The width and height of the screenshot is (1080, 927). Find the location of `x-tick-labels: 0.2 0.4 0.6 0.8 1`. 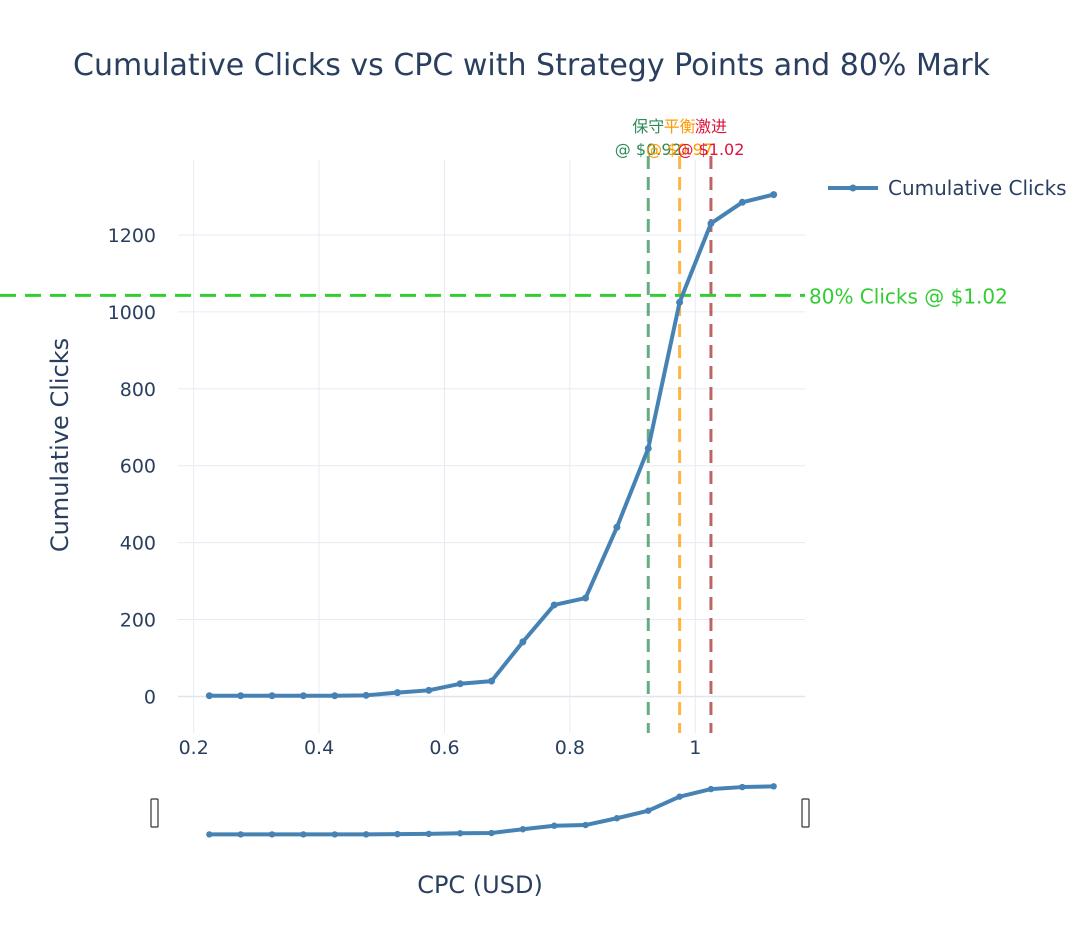

x-tick-labels: 0.2 0.4 0.6 0.8 1 is located at coordinates (440, 748).